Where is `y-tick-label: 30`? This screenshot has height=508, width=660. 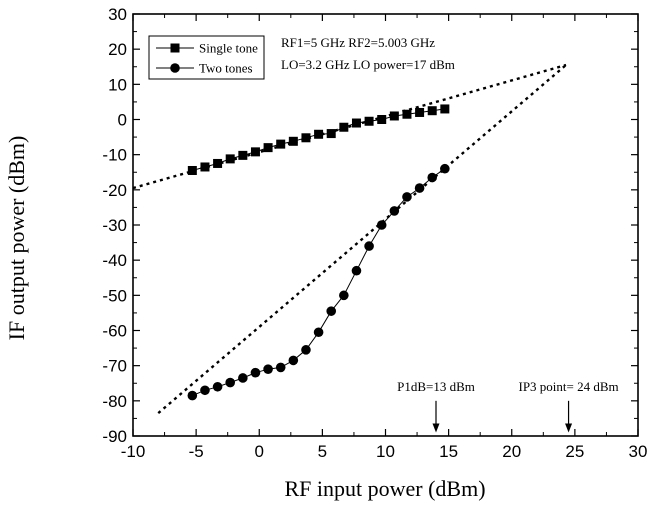
y-tick-label: 30 is located at coordinates (117, 14).